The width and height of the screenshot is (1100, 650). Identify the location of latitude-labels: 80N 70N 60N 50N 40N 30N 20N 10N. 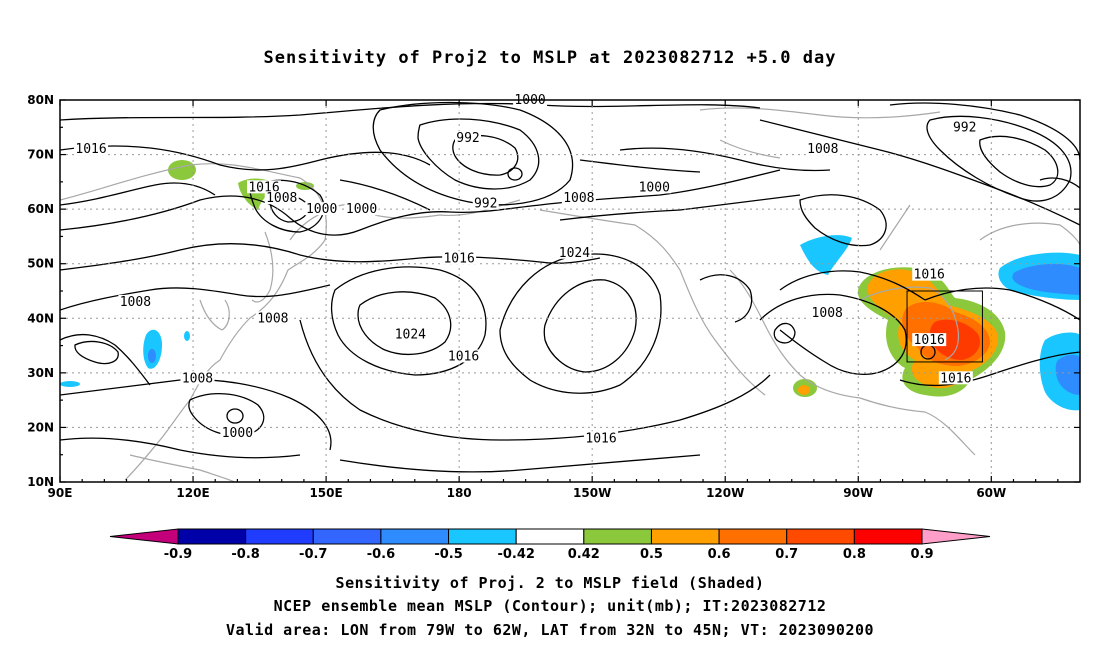
(40, 291).